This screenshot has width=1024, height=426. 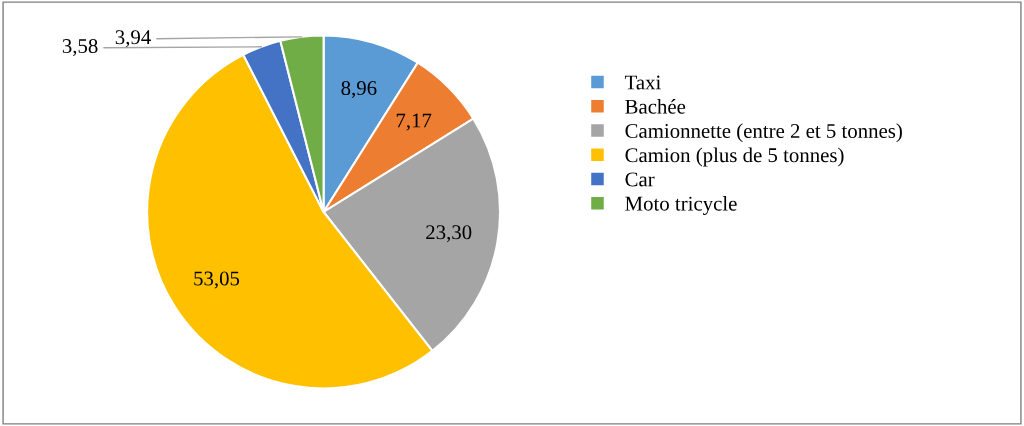 I want to click on data-label: 23,30, so click(x=449, y=234).